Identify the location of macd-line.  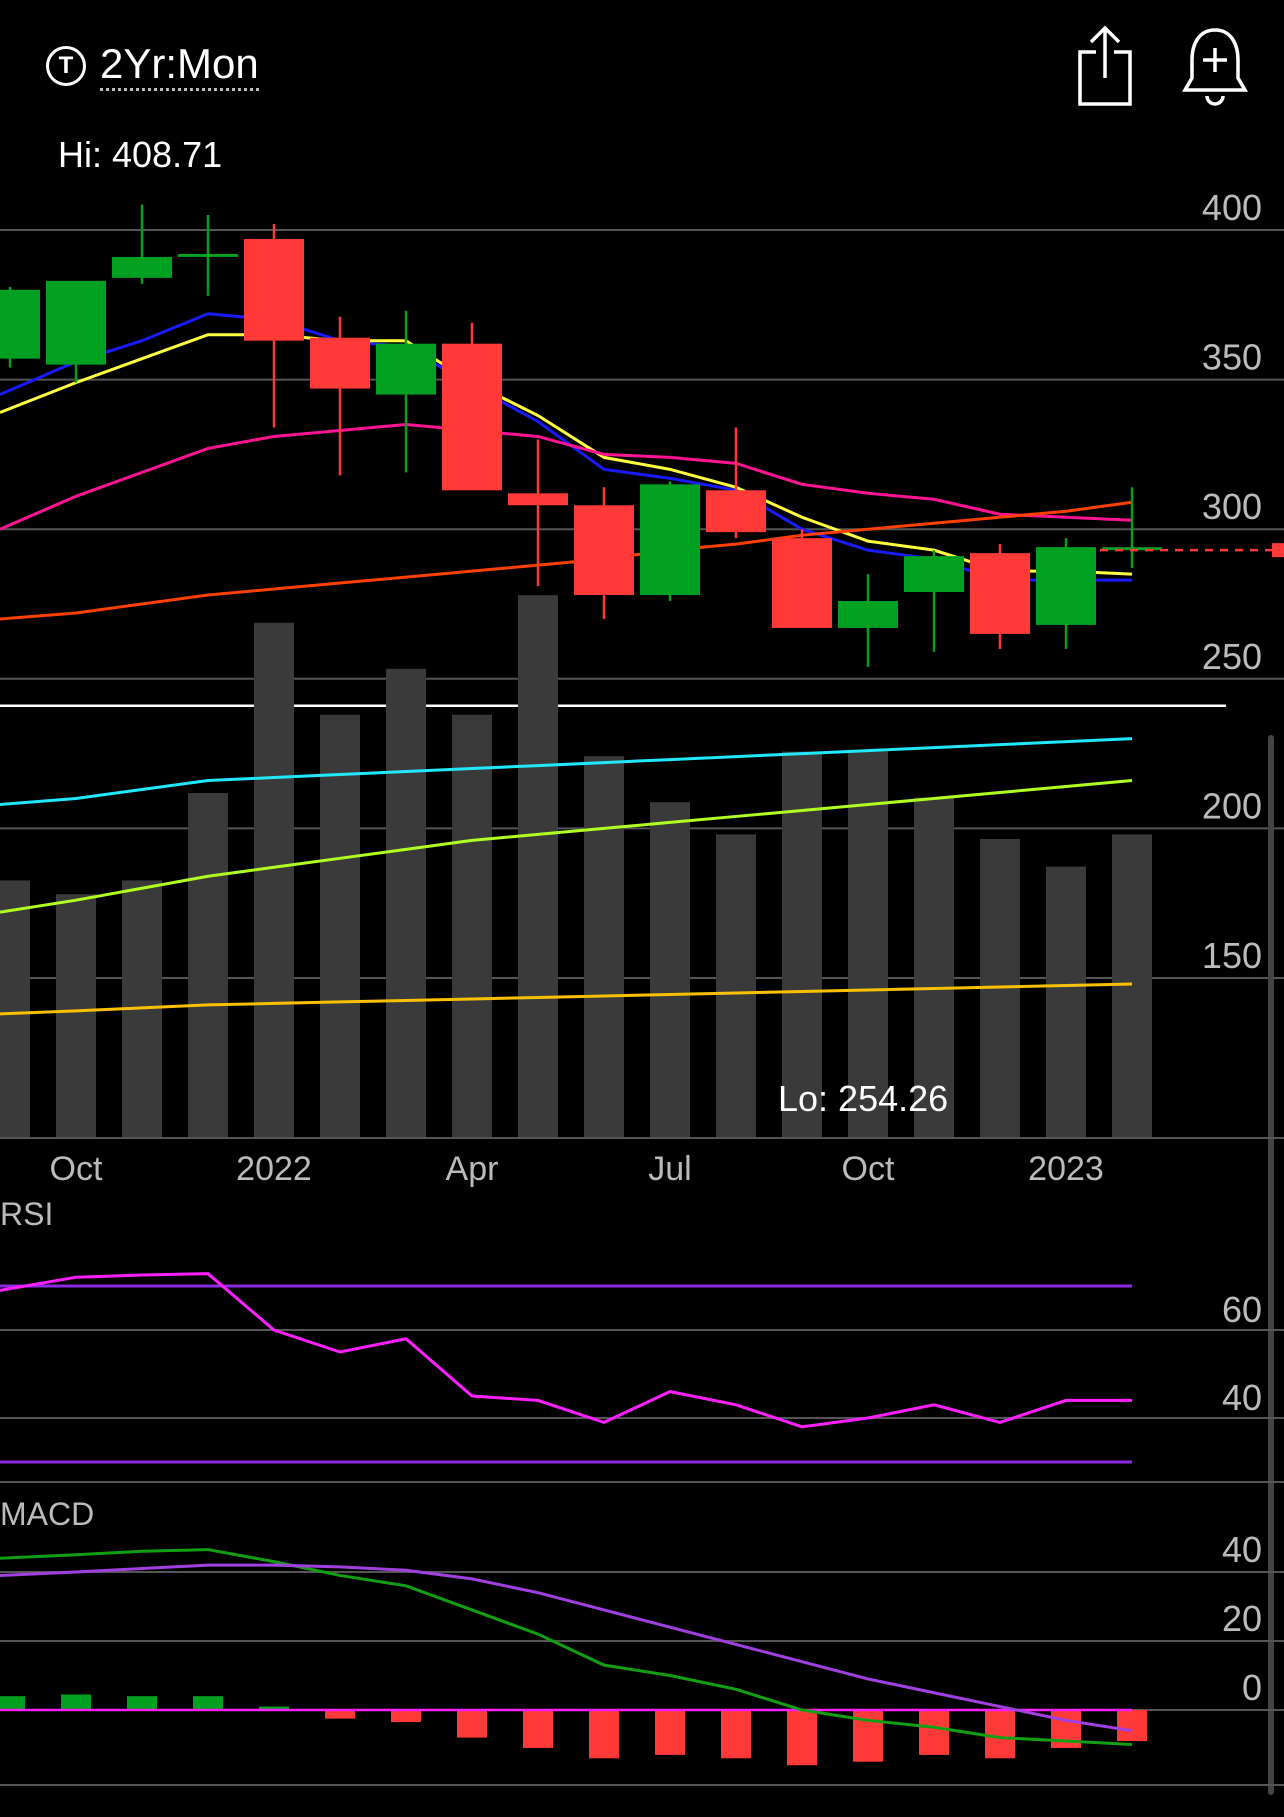
(566, 1647).